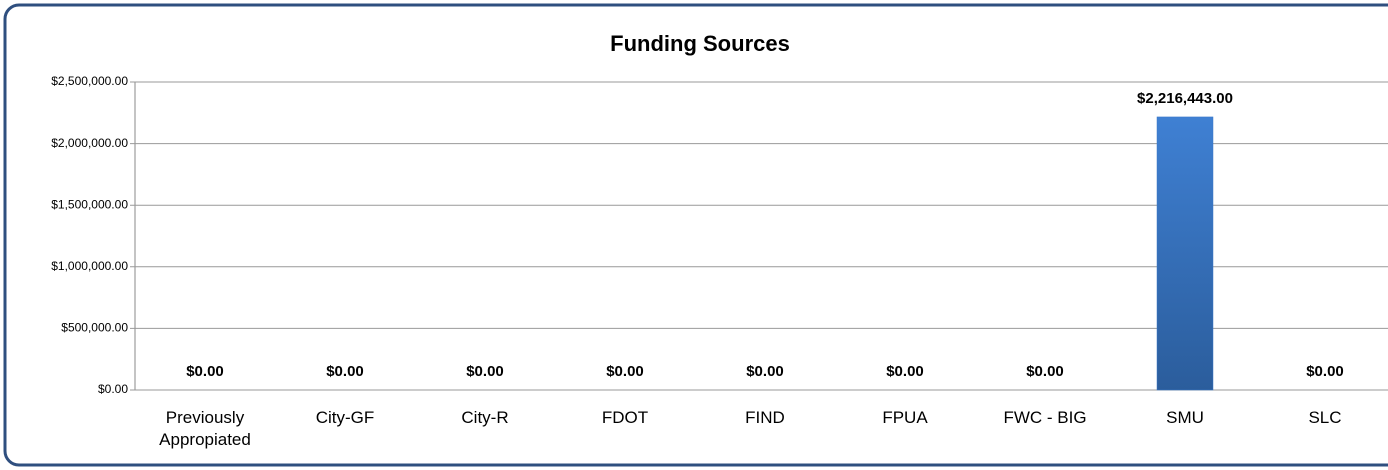 This screenshot has height=470, width=1388. I want to click on y-tick-label: $1,000,000.00, so click(89, 266).